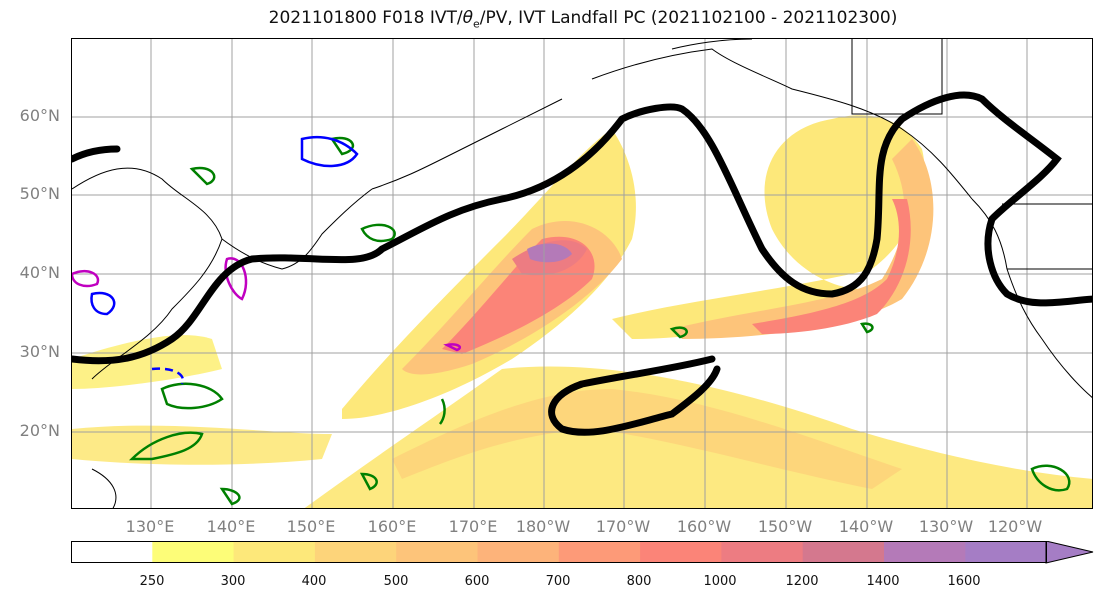  Describe the element at coordinates (623, 526) in the screenshot. I see `lon-label-170w: 170°W` at that location.